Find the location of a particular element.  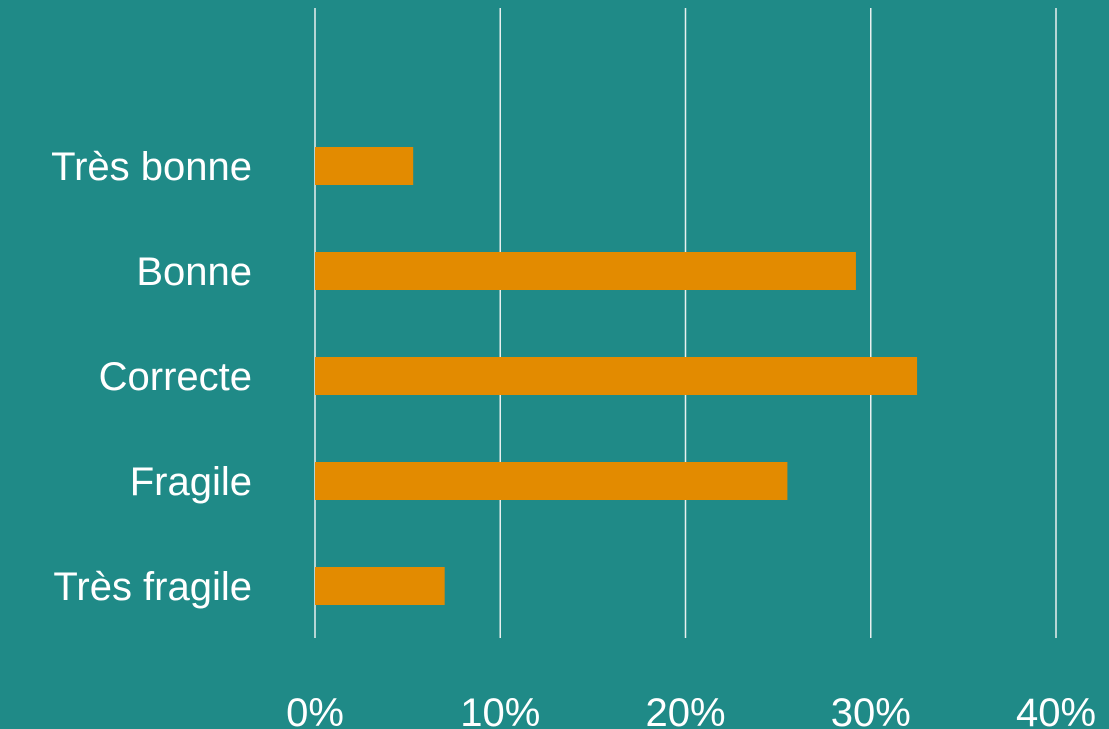

x-tick-label: 40% is located at coordinates (1056, 710).